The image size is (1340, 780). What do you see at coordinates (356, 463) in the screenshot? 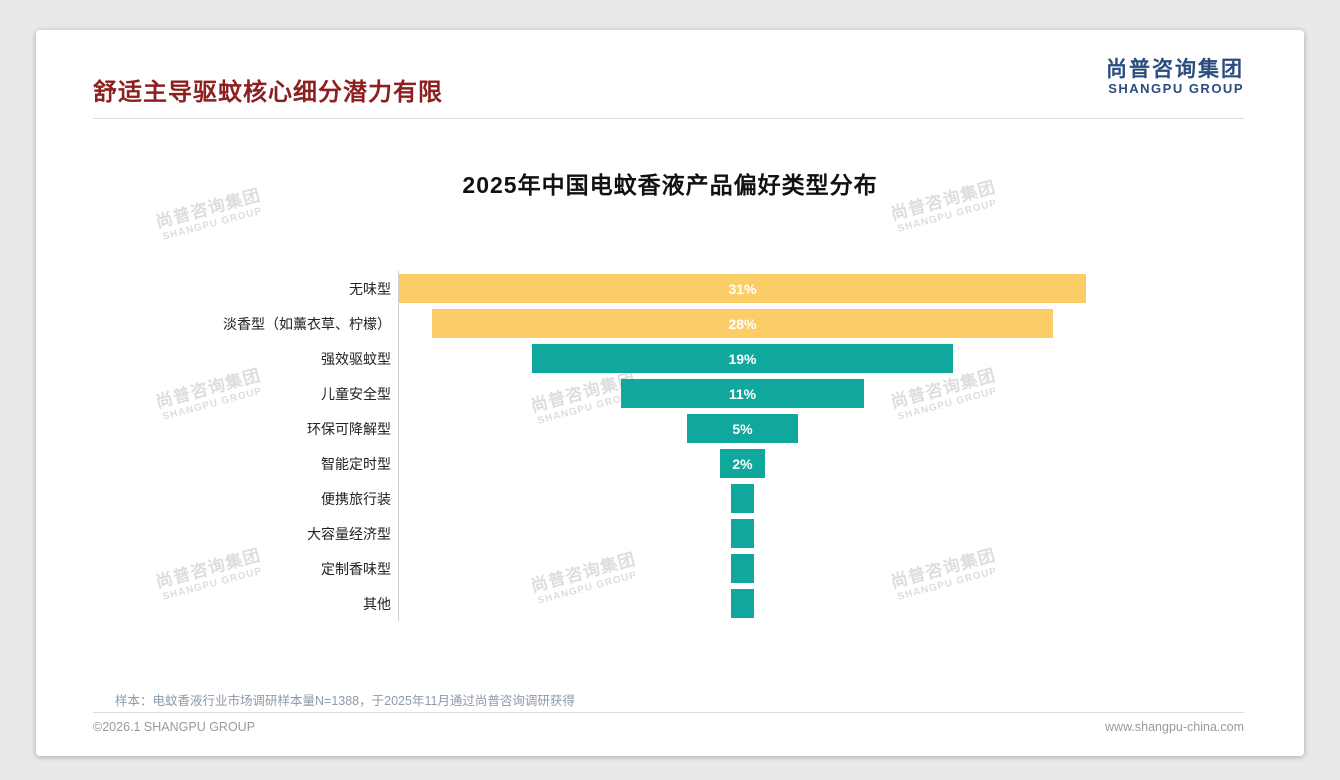
I see `category-label: 智能定时型` at bounding box center [356, 463].